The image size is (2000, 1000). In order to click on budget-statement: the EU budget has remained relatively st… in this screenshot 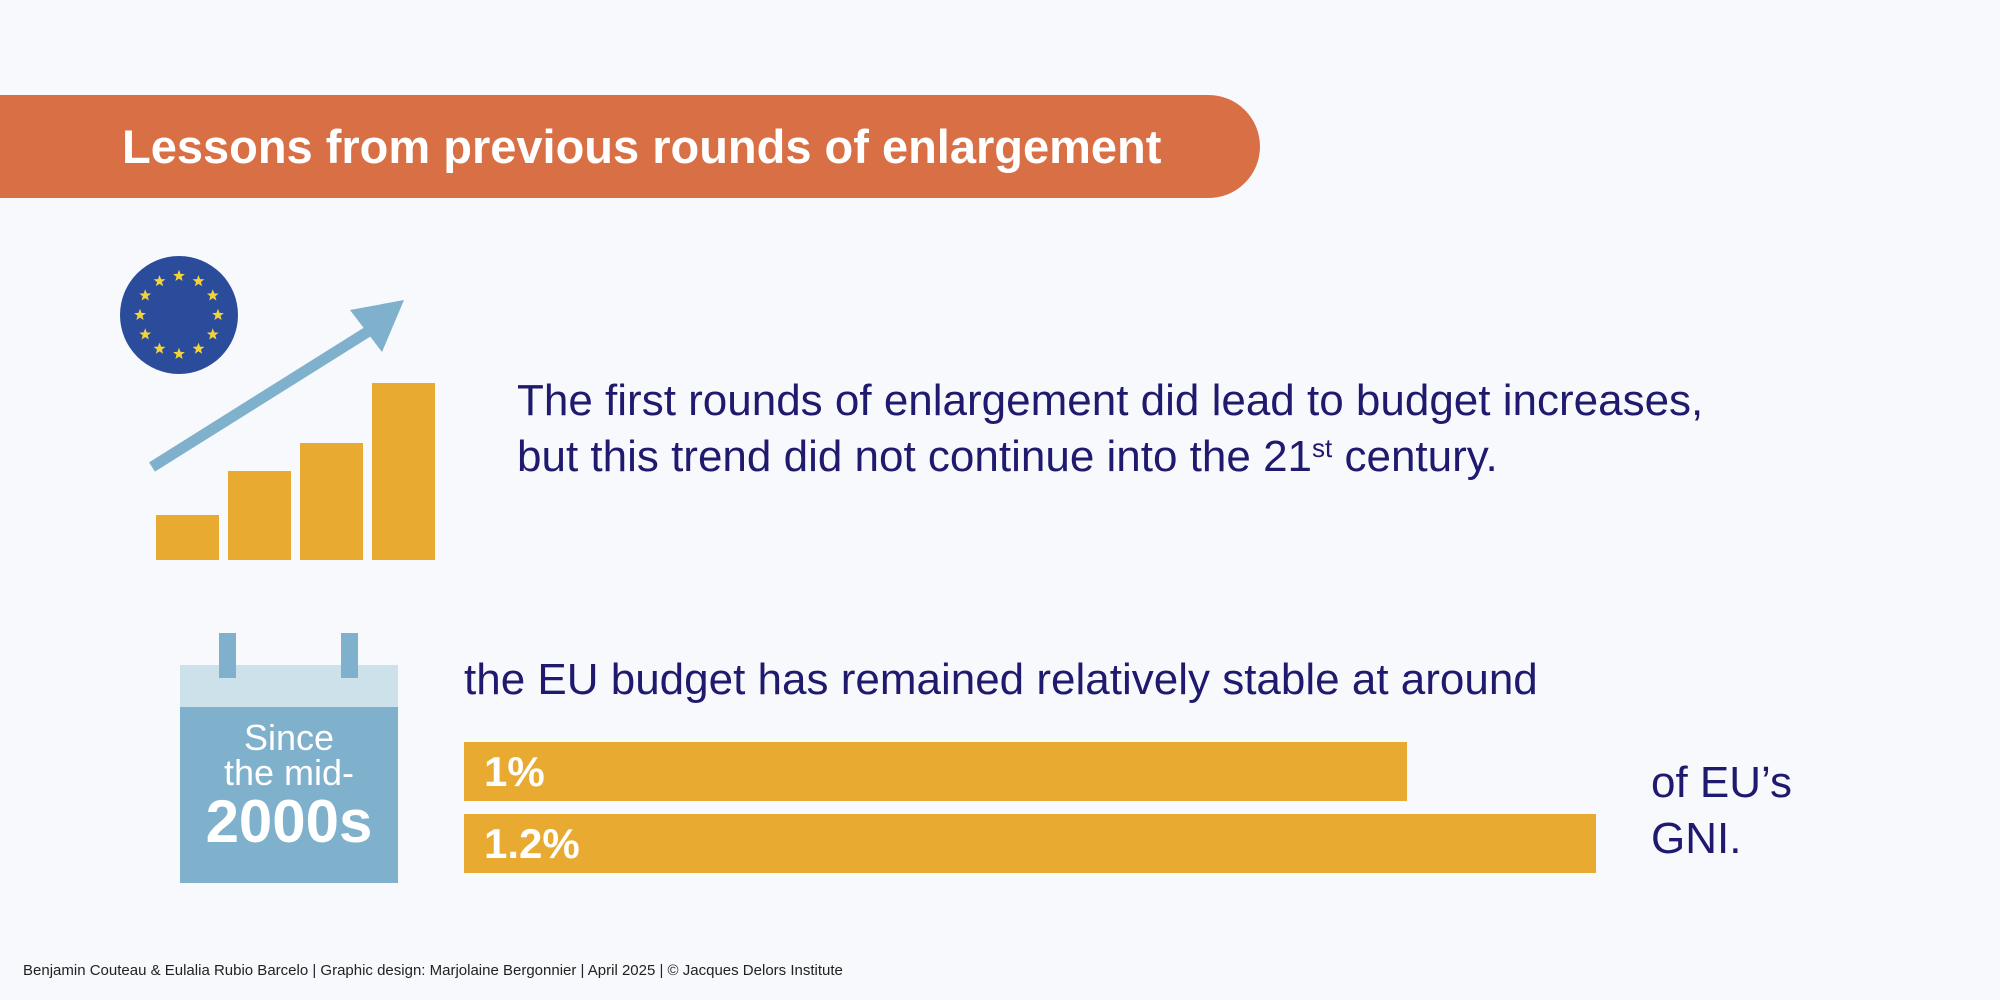, I will do `click(1001, 679)`.